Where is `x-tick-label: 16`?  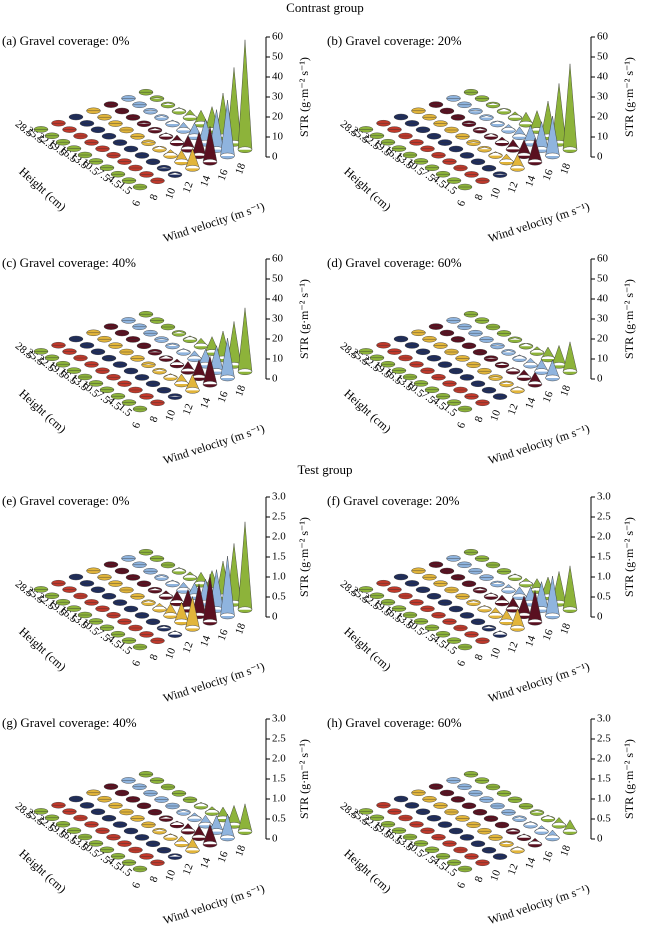 x-tick-label: 16 is located at coordinates (223, 396).